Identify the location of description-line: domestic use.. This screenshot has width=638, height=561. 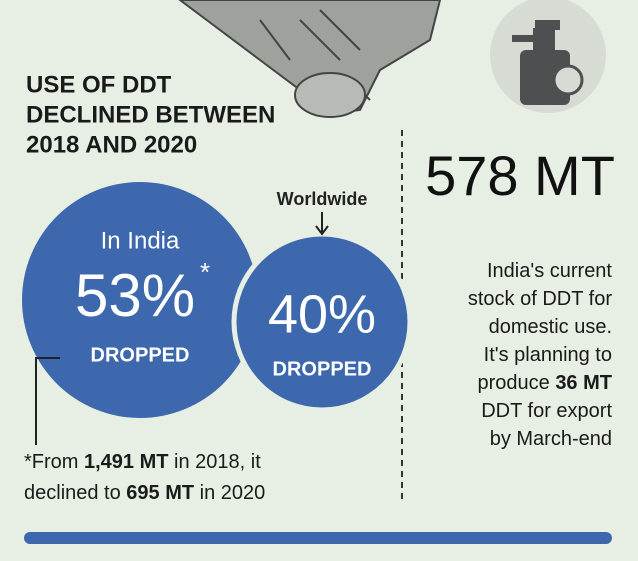
(550, 327).